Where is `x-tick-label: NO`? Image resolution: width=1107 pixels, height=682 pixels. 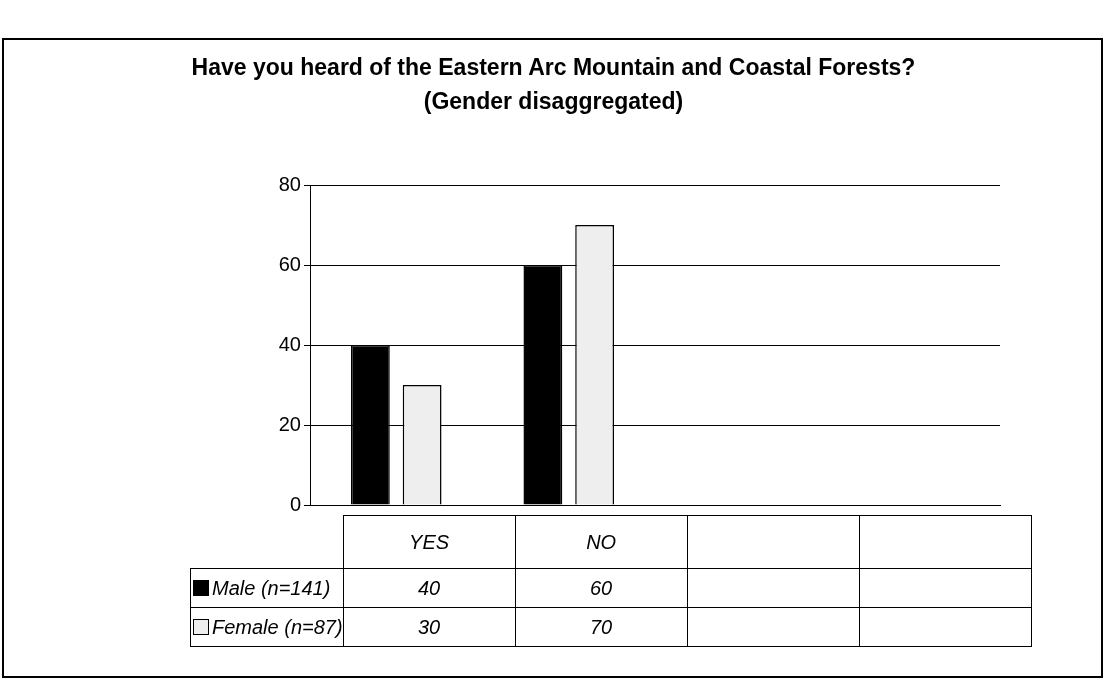 x-tick-label: NO is located at coordinates (601, 542).